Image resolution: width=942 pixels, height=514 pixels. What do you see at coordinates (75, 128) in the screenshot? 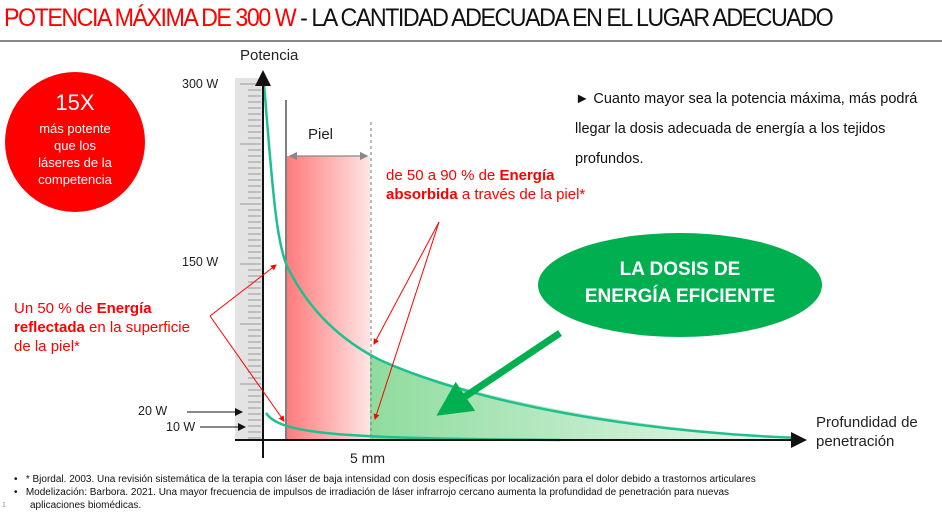
I see `badge-line: más potente` at bounding box center [75, 128].